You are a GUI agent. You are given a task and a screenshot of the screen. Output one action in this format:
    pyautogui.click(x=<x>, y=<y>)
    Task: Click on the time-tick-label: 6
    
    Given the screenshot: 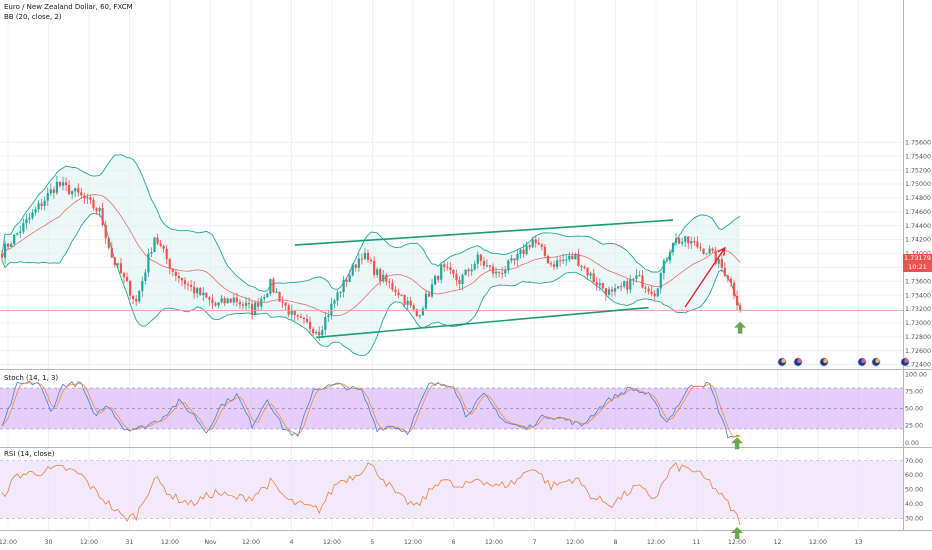 What is the action you would take?
    pyautogui.click(x=453, y=542)
    